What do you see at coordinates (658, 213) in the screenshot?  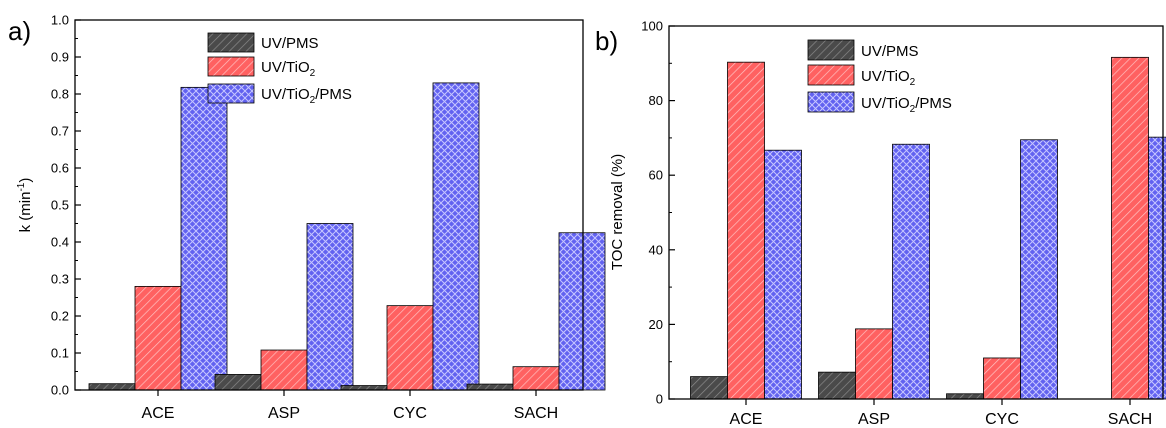 I see `panel-b-yticks: 0 20 40 60 80 100` at bounding box center [658, 213].